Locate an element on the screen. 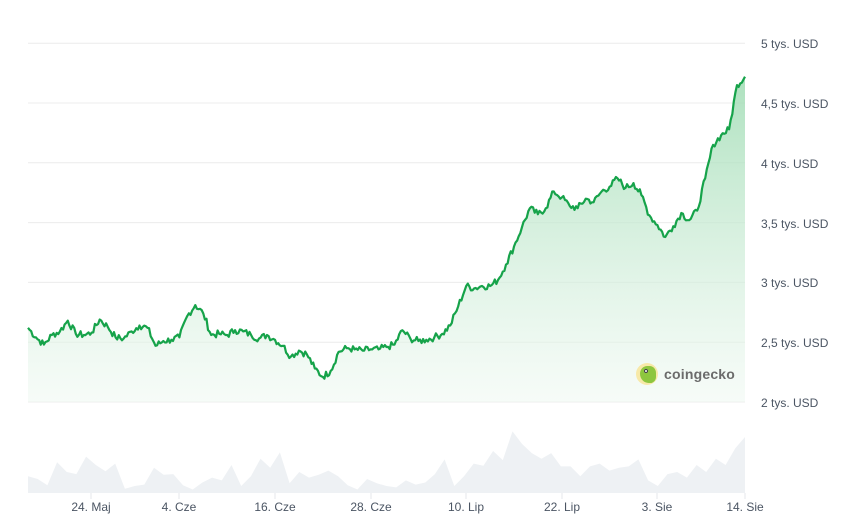 Image resolution: width=850 pixels, height=521 pixels. coingecko-gecko-logo-icon is located at coordinates (647, 374).